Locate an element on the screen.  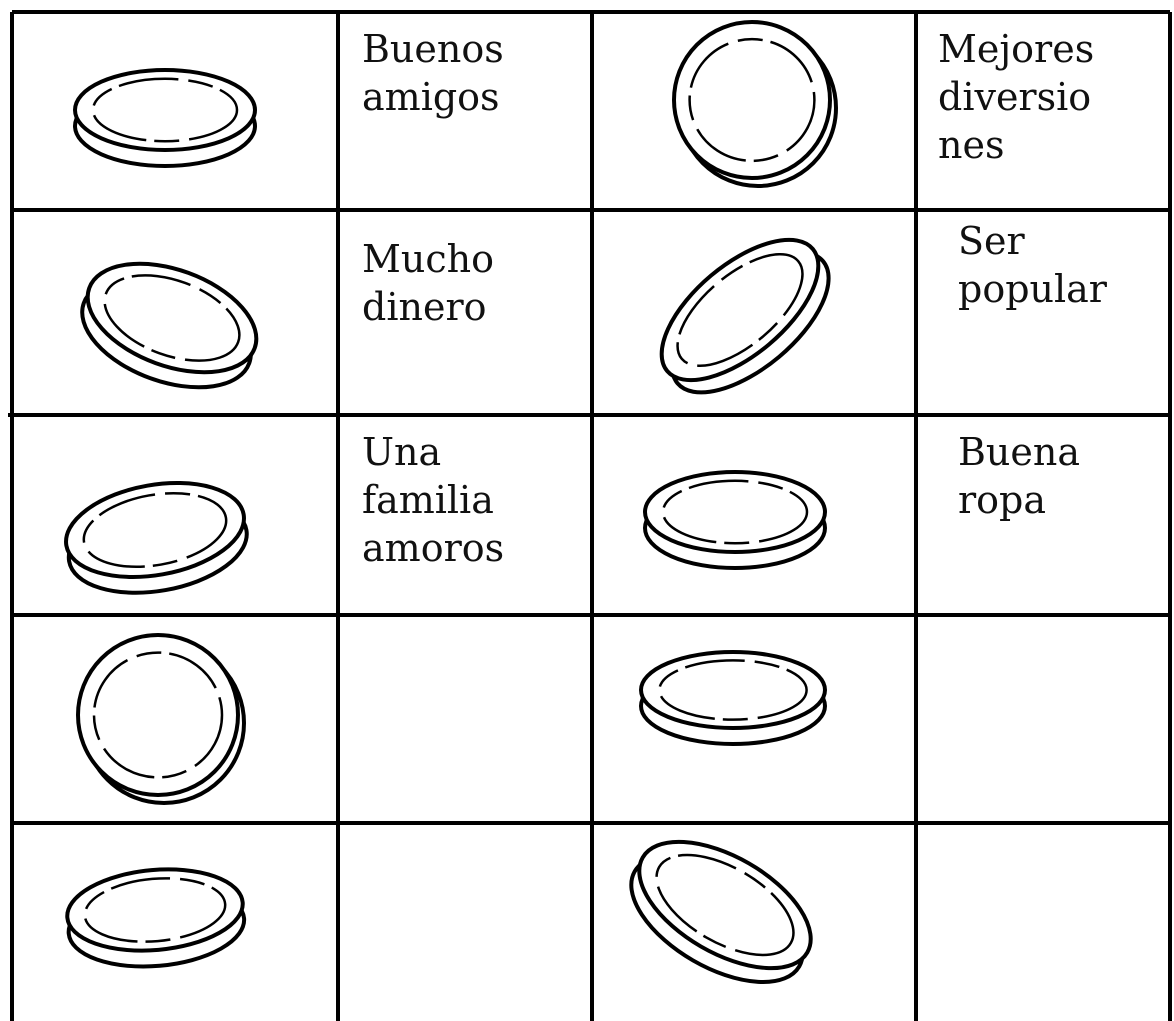
cell-text: Buena is located at coordinates (1019, 452).